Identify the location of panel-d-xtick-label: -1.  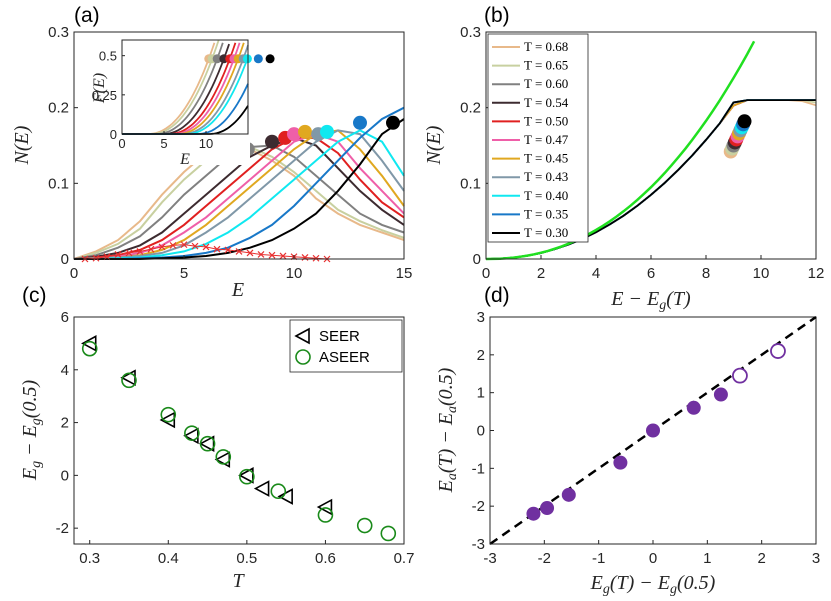
(598, 558).